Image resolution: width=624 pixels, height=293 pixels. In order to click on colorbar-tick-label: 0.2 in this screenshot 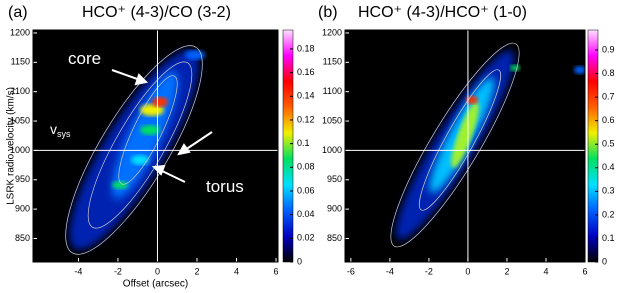, I will do `click(608, 214)`.